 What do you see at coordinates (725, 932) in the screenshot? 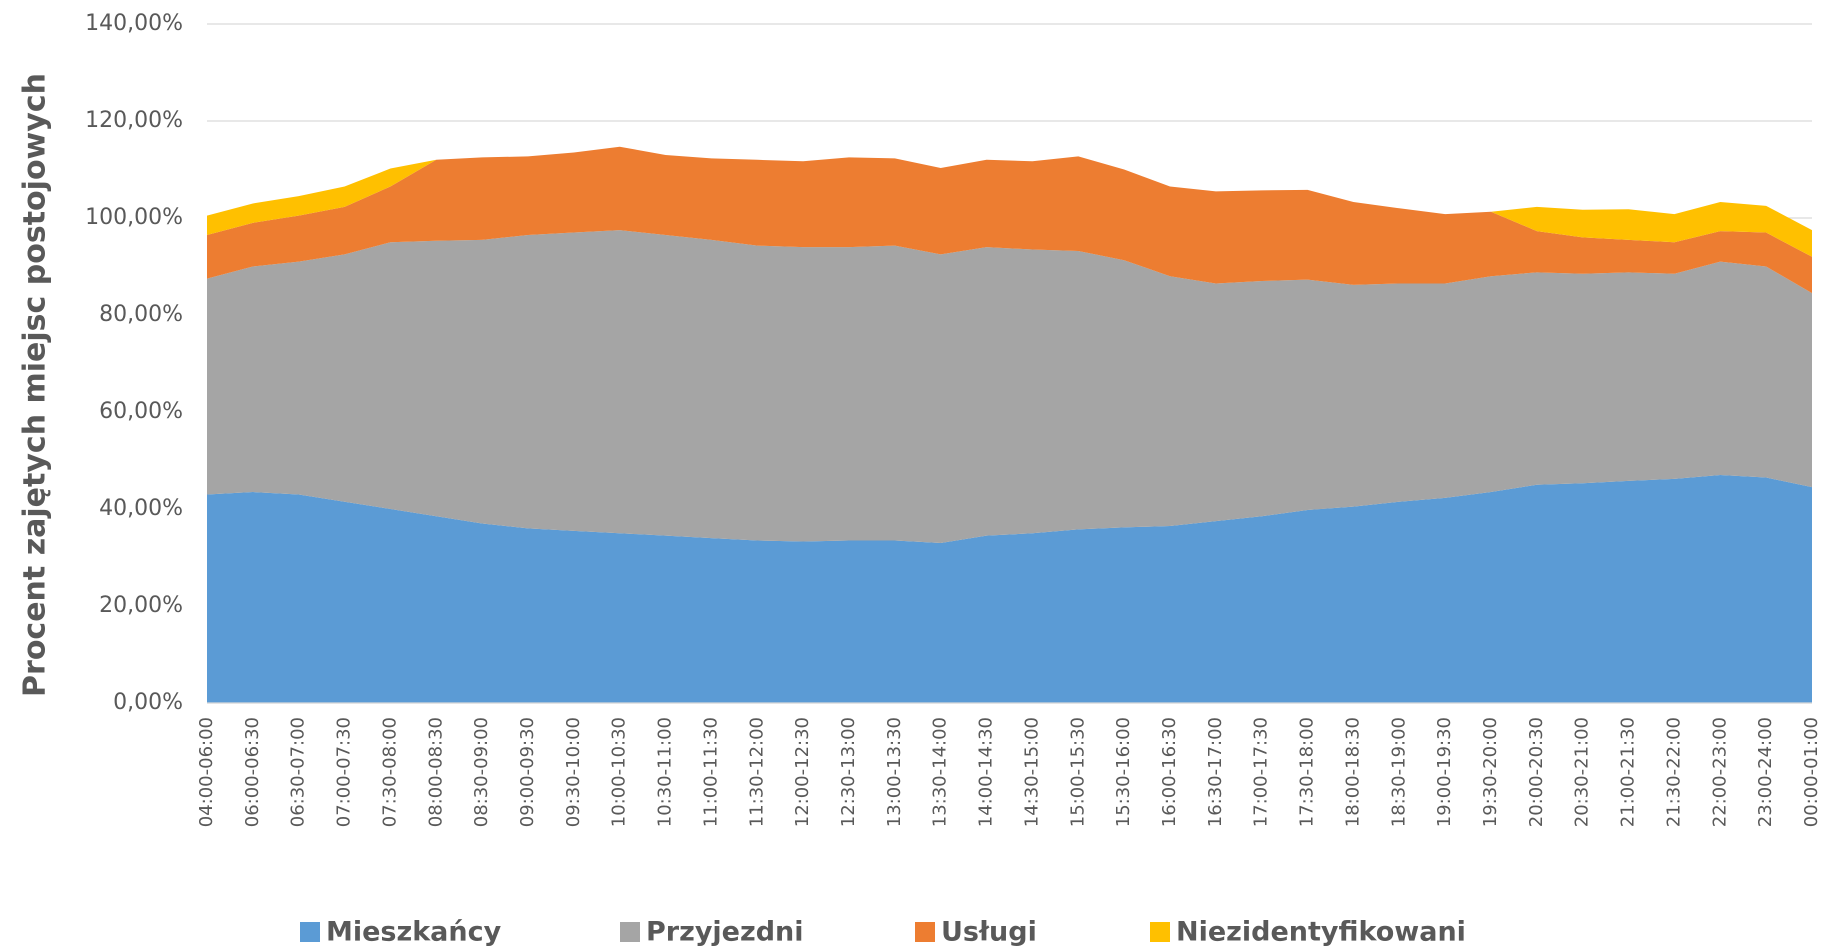
I see `legend-label: Przyjezdni` at bounding box center [725, 932].